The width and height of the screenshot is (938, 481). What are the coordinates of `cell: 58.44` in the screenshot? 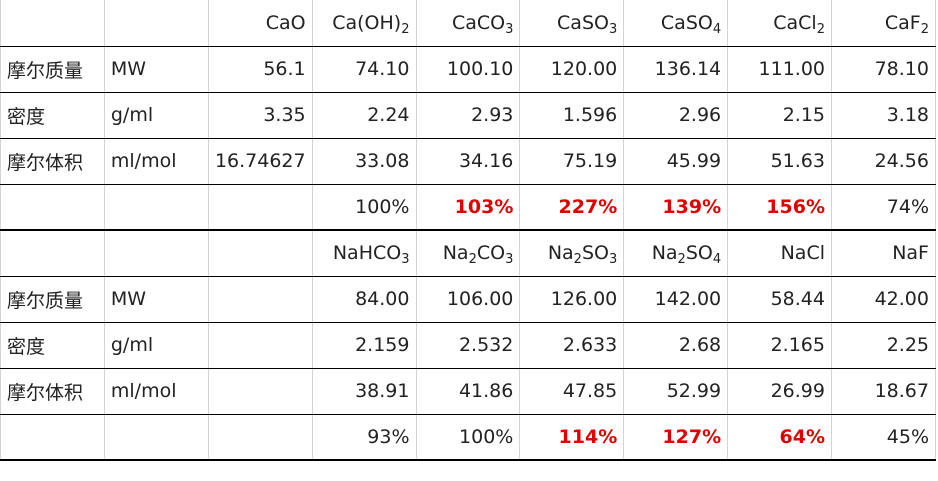 It's located at (779, 299).